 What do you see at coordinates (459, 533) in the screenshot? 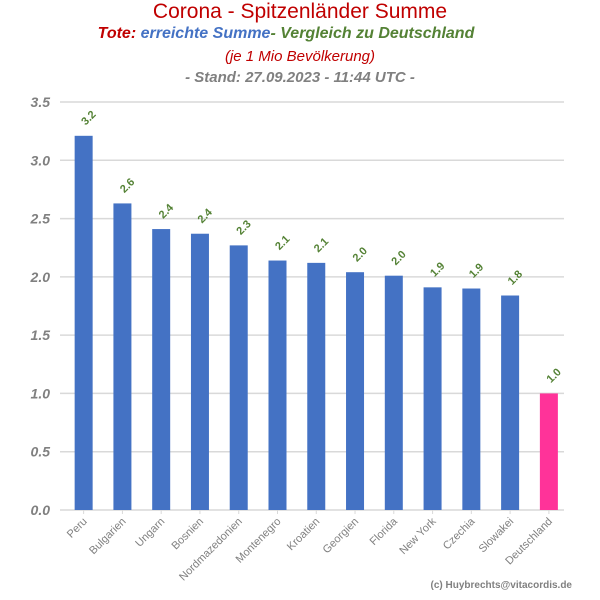
I see `x-tick-label: Czechia` at bounding box center [459, 533].